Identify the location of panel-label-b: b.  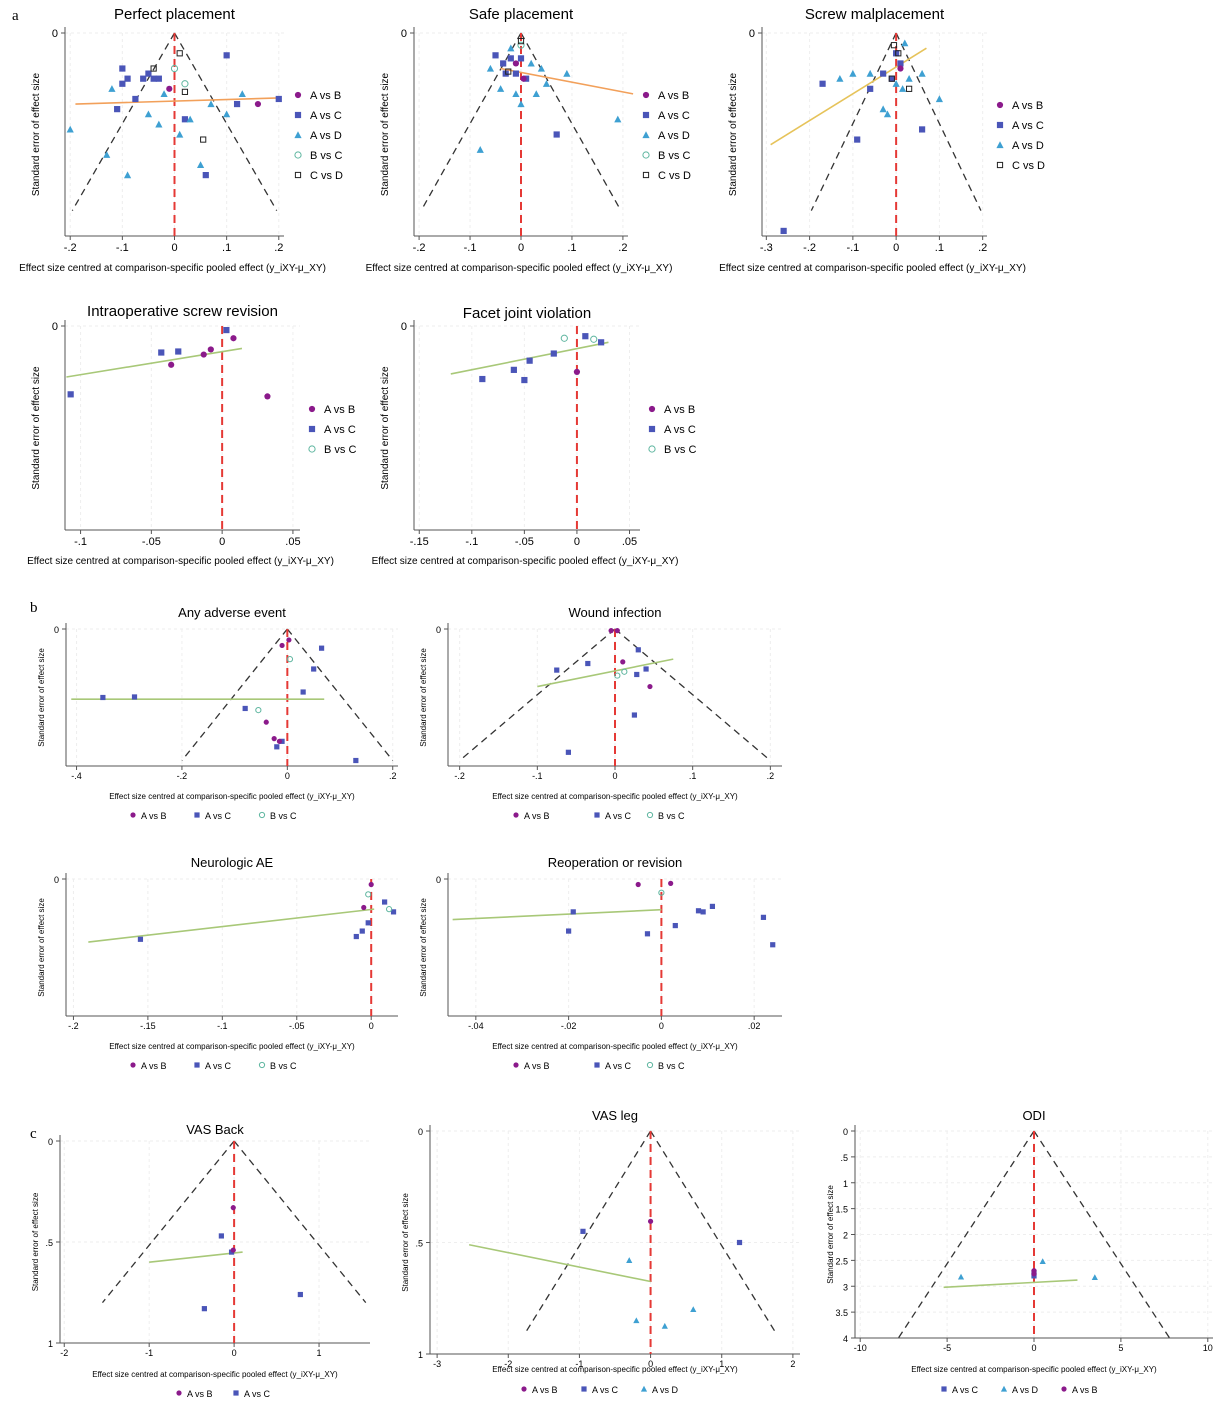
(34, 608).